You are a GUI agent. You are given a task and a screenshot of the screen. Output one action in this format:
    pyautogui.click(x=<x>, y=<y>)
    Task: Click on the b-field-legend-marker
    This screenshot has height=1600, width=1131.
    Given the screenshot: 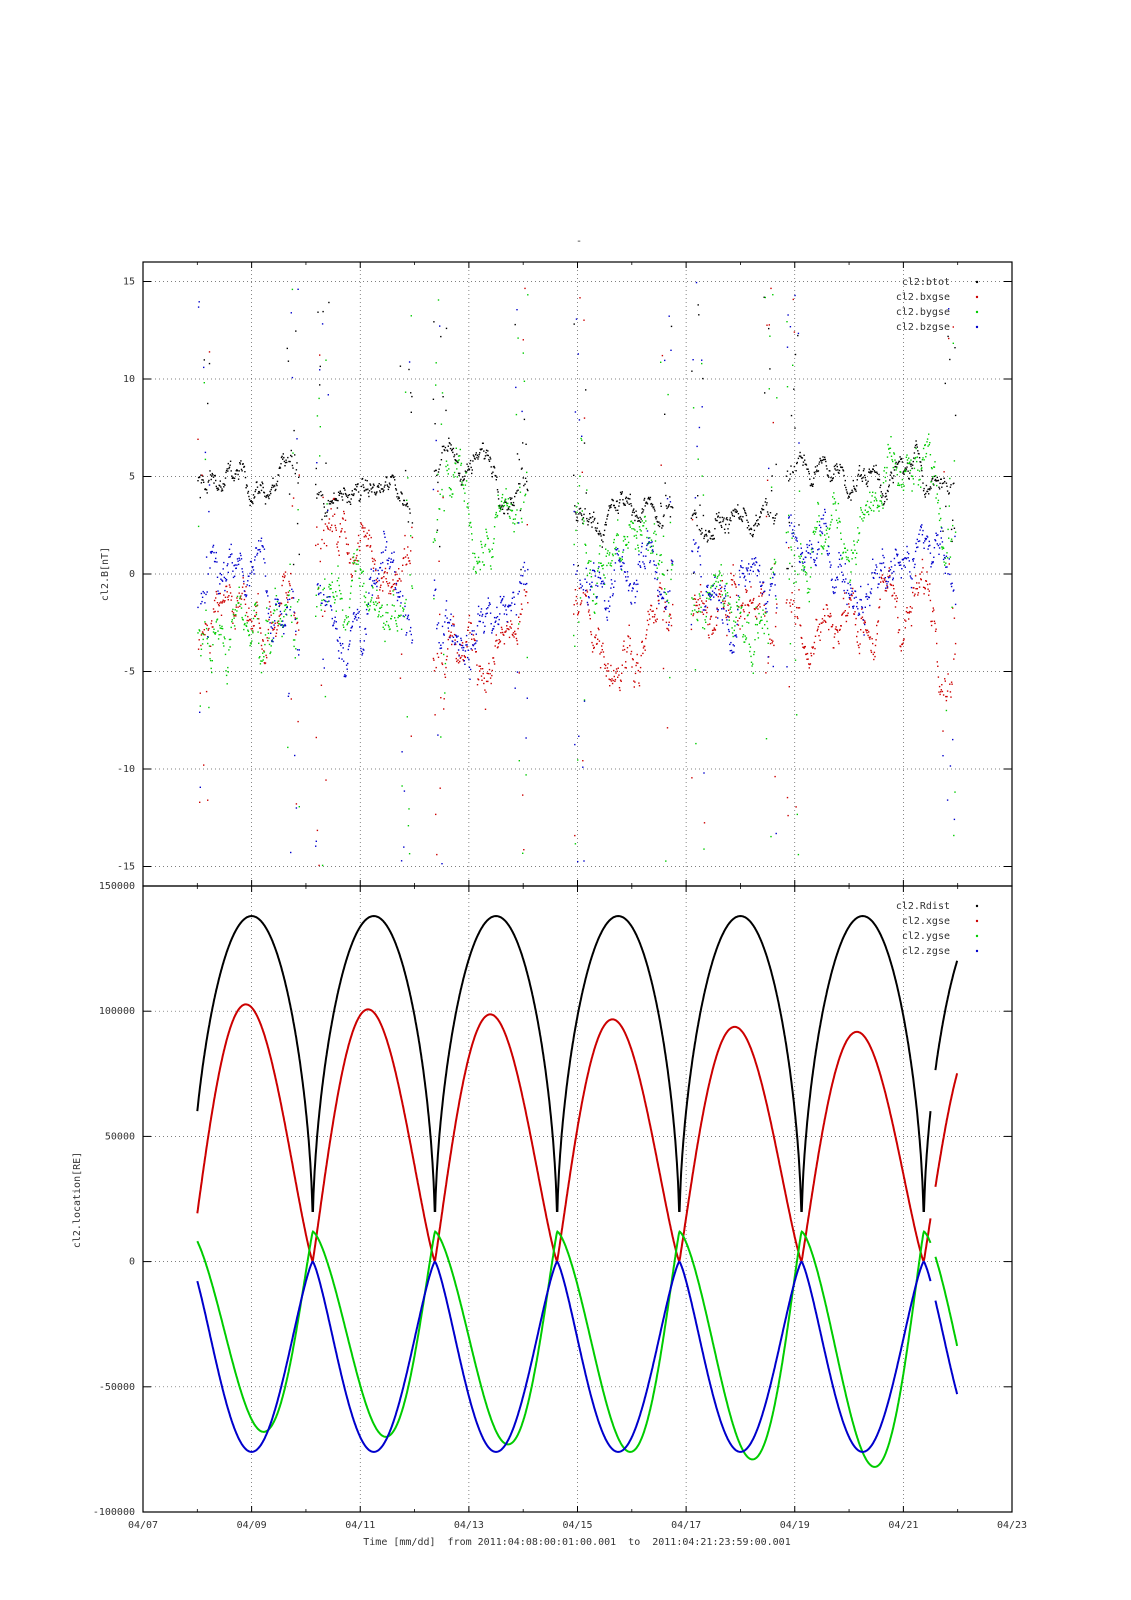 What is the action you would take?
    pyautogui.click(x=977, y=312)
    